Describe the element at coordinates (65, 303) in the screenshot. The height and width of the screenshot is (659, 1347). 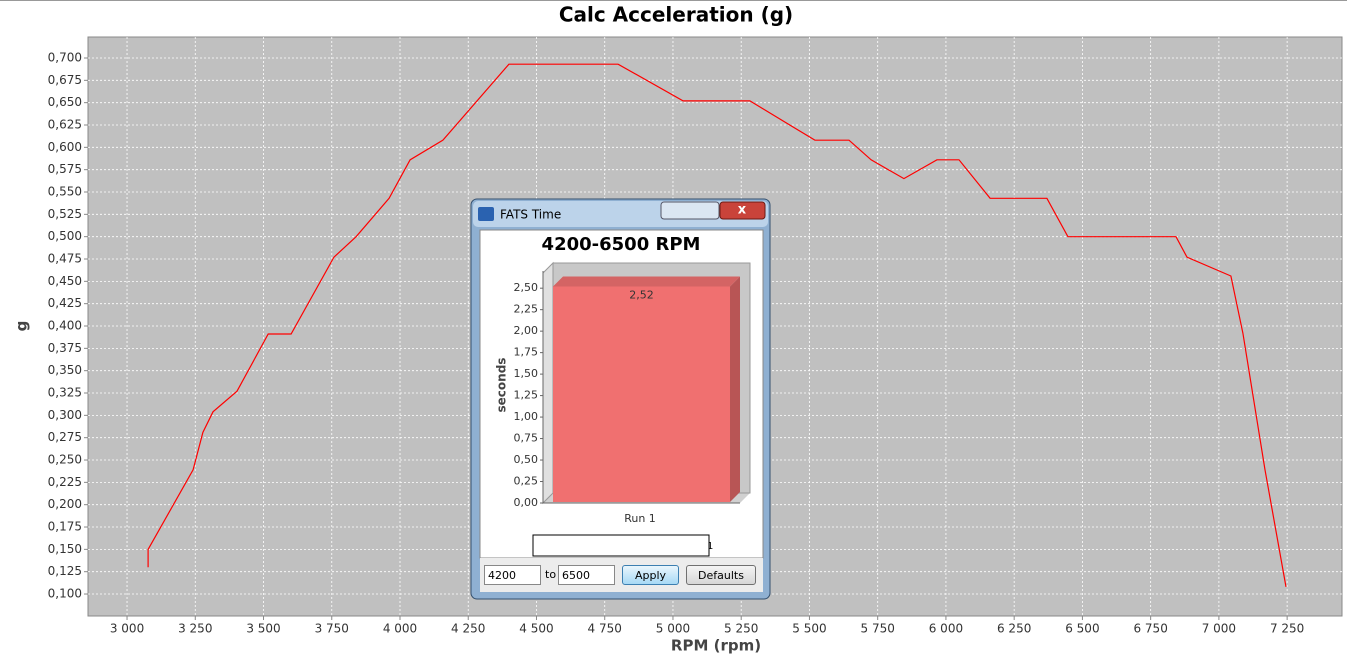
I see `y-tick-label: 0,425` at that location.